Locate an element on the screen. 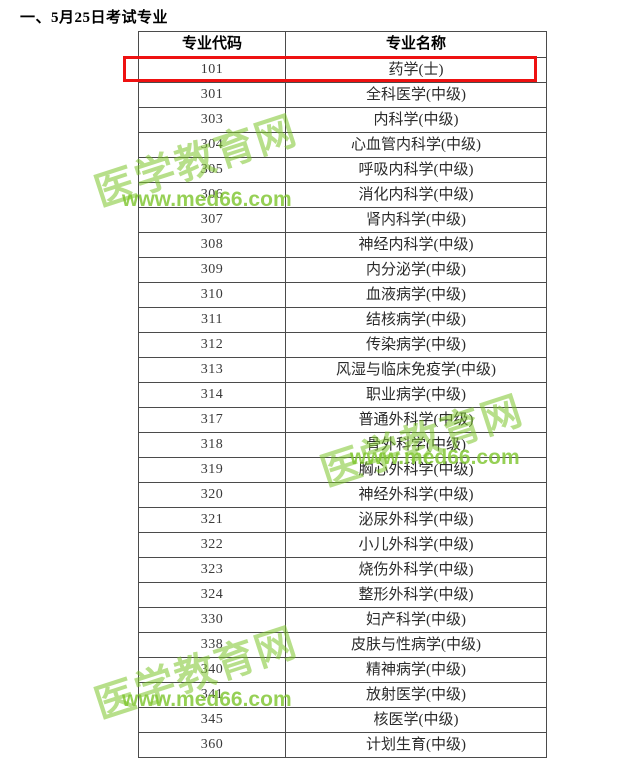 This screenshot has height=758, width=634. cell-major-name: 血液病学(中级) is located at coordinates (416, 295).